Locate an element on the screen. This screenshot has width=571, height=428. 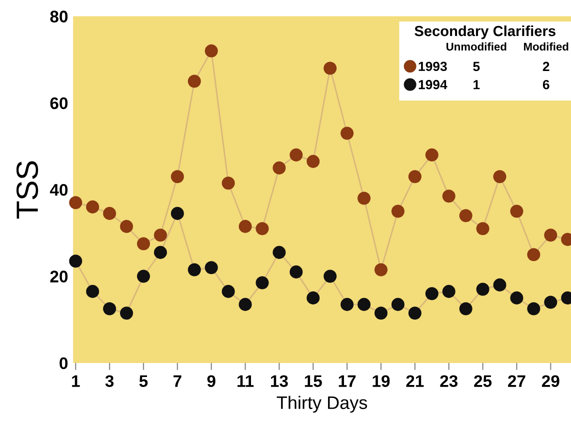
x-tick-label: 21 is located at coordinates (415, 381).